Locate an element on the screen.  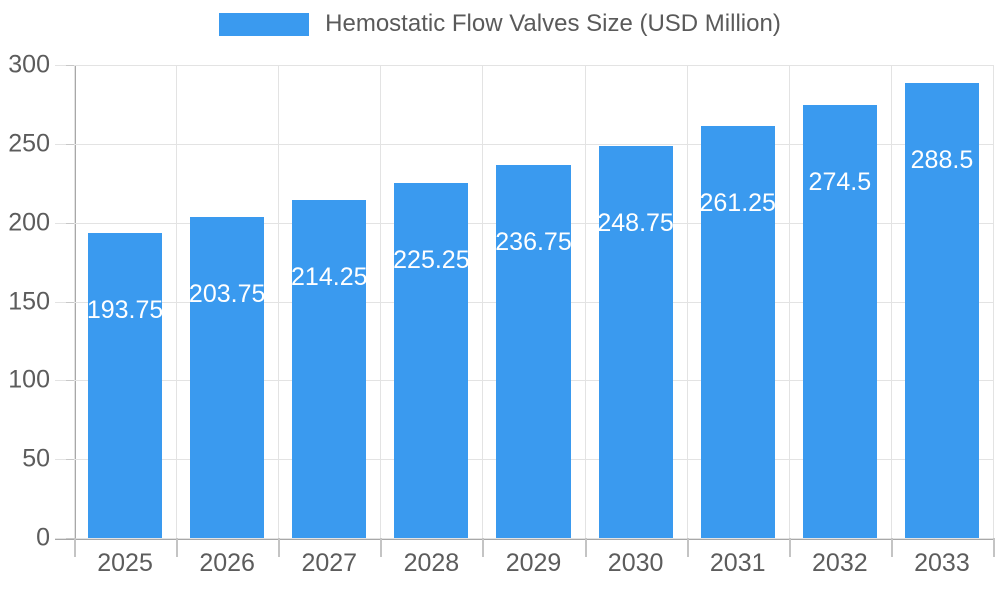
y-axis-tick-label: 50 is located at coordinates (36, 458).